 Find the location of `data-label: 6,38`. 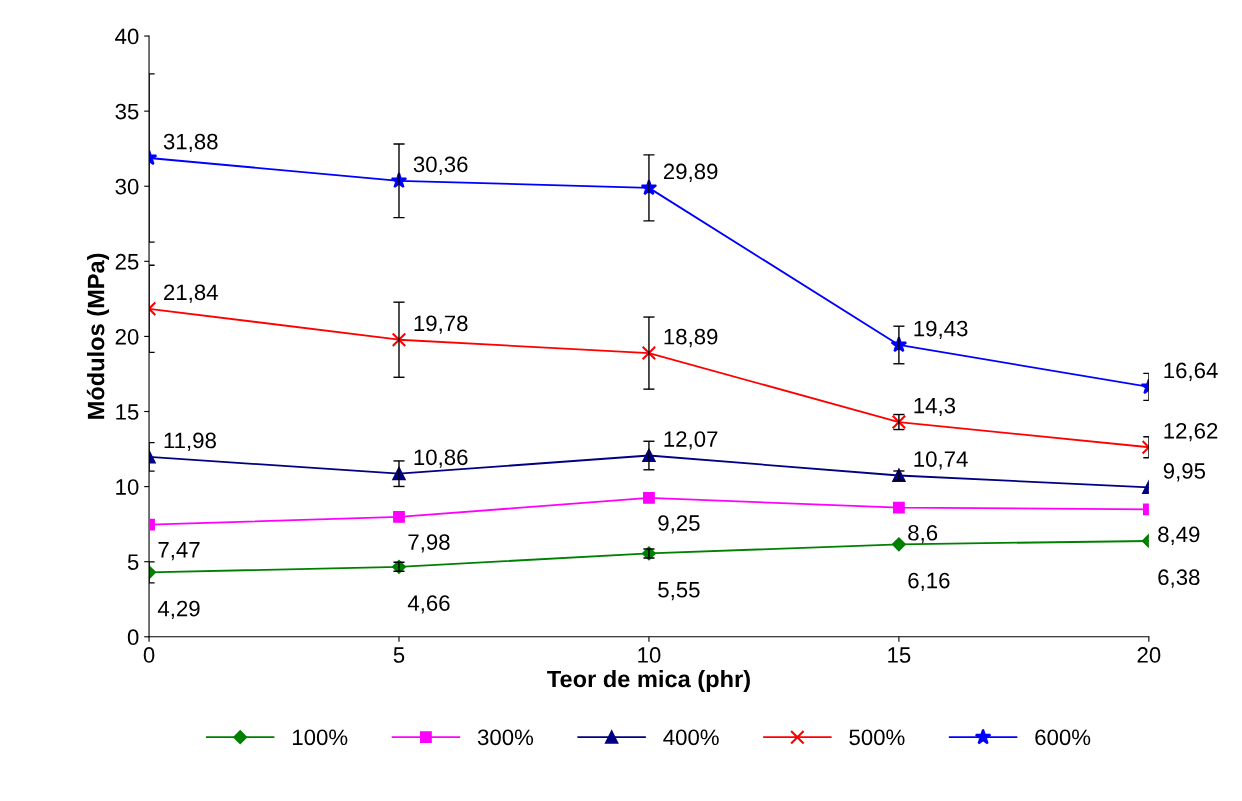

data-label: 6,38 is located at coordinates (1179, 578).